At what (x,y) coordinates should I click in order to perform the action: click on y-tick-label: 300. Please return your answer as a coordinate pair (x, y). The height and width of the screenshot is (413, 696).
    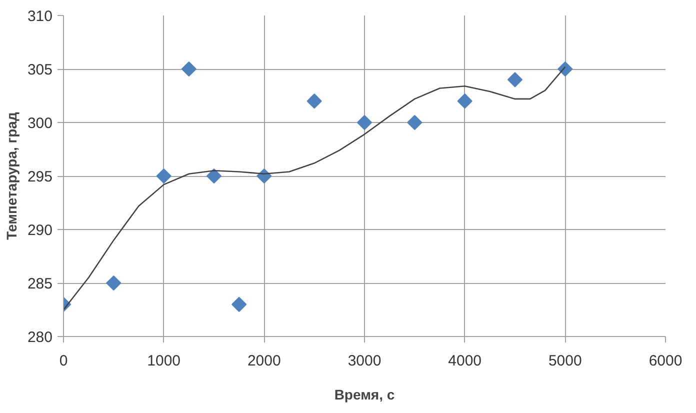
    Looking at the image, I should click on (40, 123).